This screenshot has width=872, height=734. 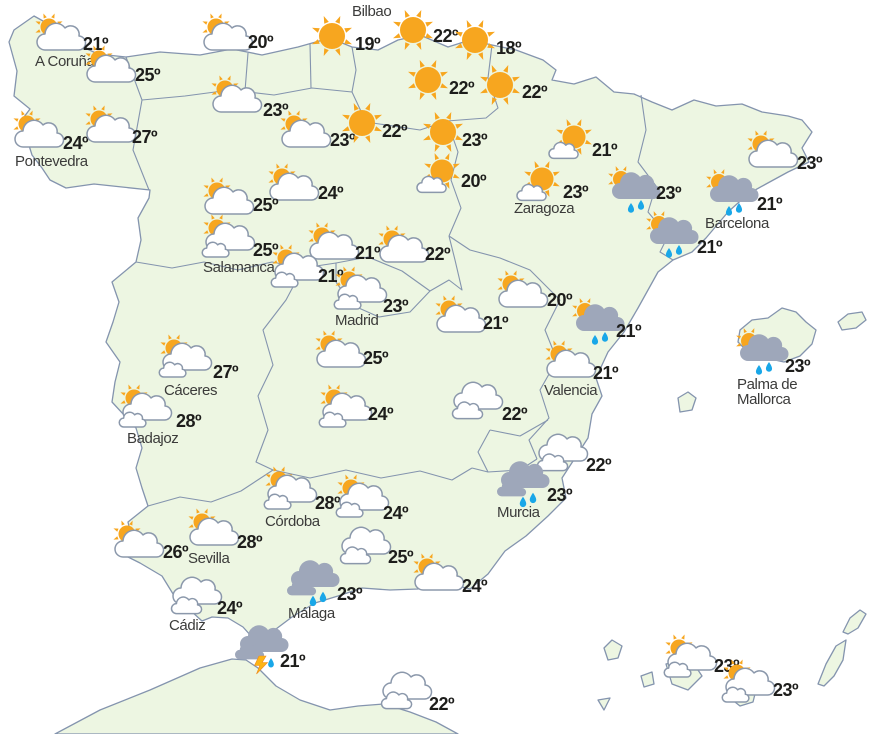 I want to click on temperature-label: 26º, so click(x=176, y=552).